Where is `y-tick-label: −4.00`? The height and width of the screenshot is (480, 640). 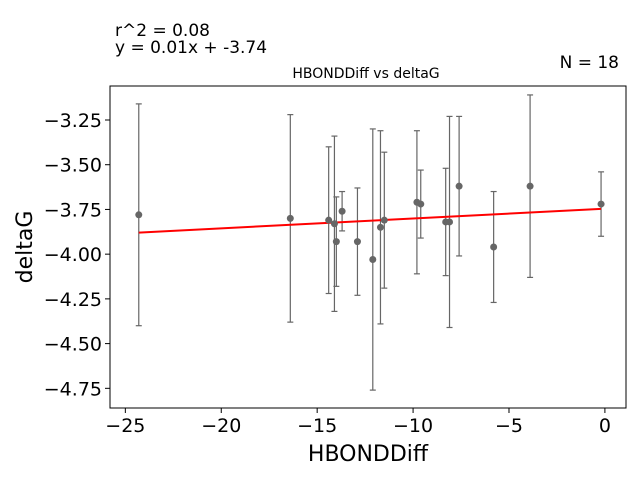 y-tick-label: −4.00 is located at coordinates (73, 255).